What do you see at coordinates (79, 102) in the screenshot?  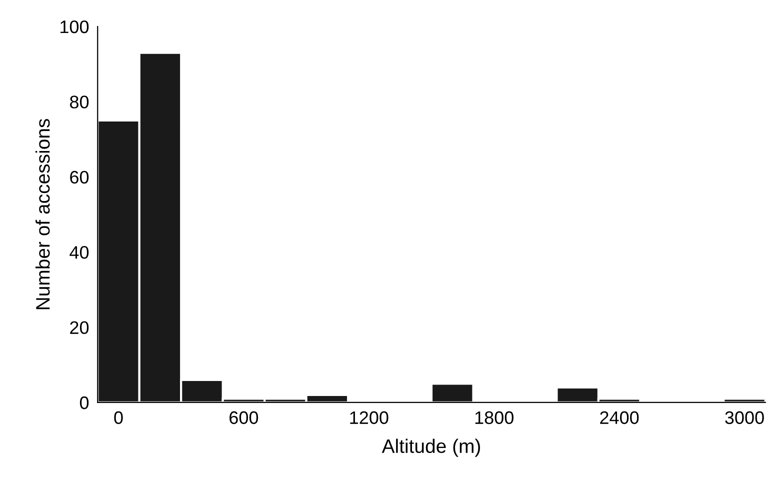 I see `y-tick-label: 80` at bounding box center [79, 102].